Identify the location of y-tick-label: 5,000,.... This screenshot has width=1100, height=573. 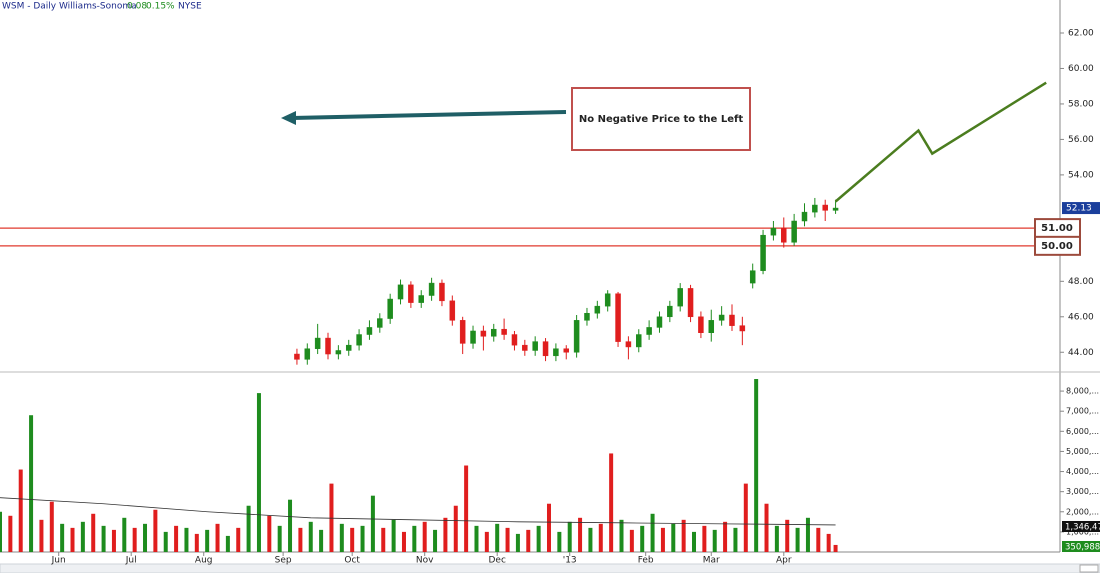
(1082, 451).